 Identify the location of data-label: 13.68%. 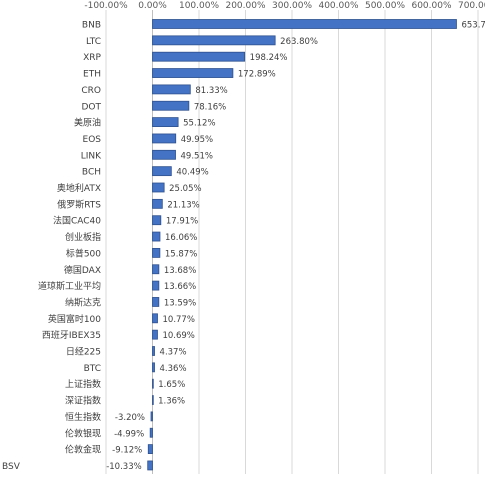
(180, 271).